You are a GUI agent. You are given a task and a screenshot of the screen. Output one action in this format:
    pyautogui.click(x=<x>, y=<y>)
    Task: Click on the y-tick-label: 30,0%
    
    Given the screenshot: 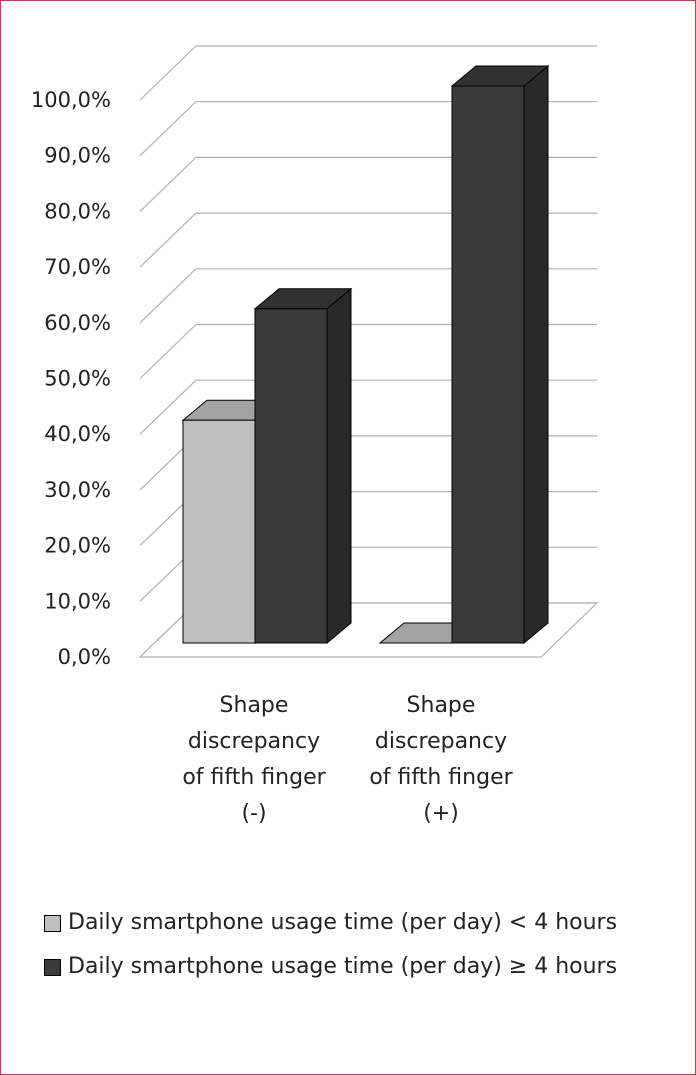 What is the action you would take?
    pyautogui.click(x=77, y=490)
    